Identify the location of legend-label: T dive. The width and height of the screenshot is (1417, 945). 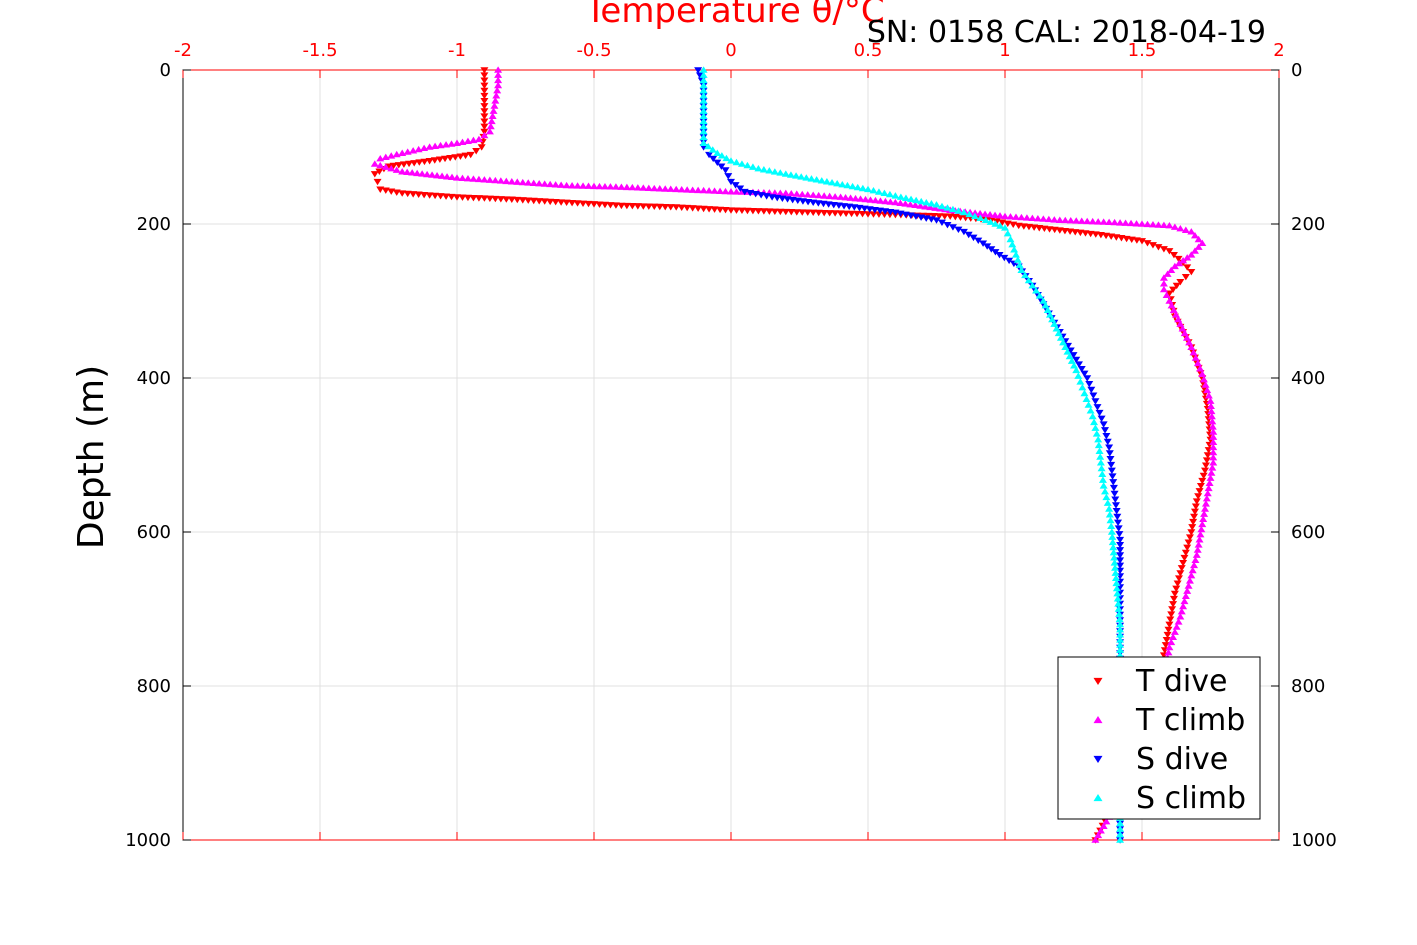
(1181, 681).